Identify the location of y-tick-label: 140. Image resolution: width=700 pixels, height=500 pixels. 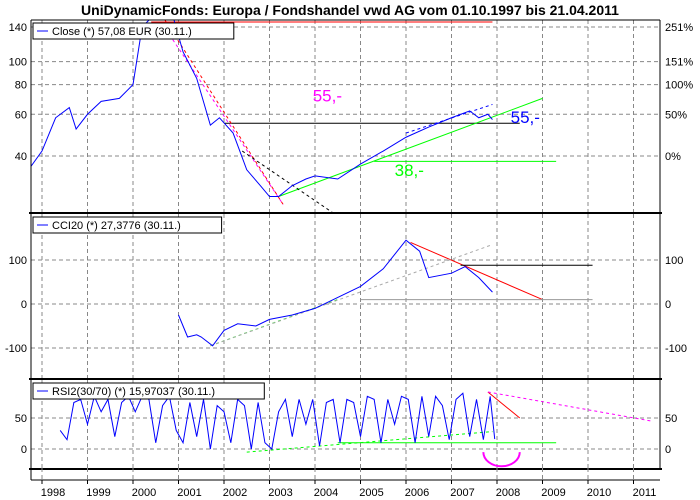
(18, 28).